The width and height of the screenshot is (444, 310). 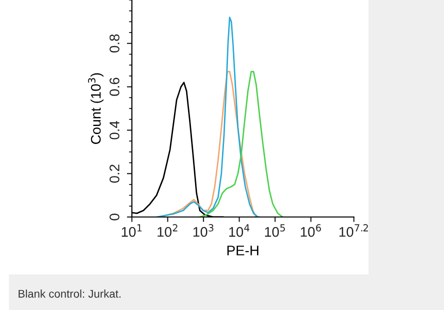 What do you see at coordinates (239, 230) in the screenshot?
I see `x-tick-label: 10$^{4}$` at bounding box center [239, 230].